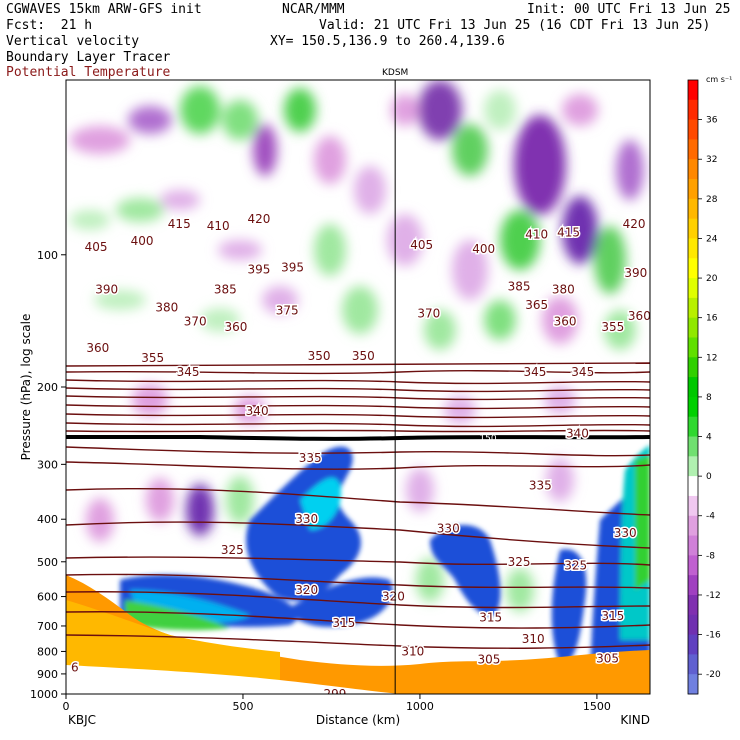 The height and width of the screenshot is (740, 740). I want to click on colorbar-tick-label: -16, so click(713, 636).